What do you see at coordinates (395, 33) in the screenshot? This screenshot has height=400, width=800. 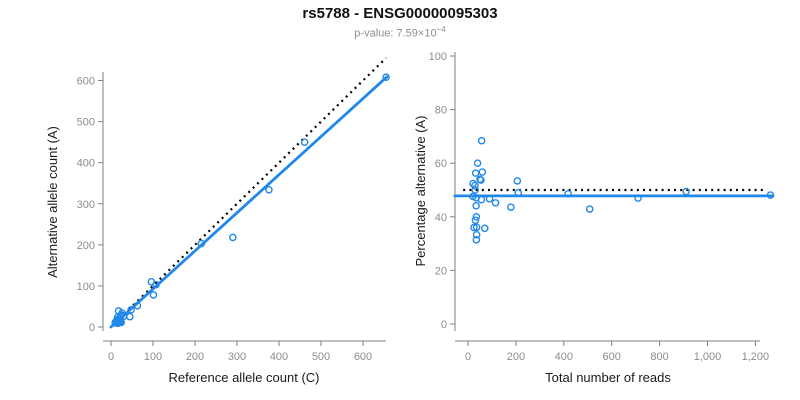 I see `p-value-text: p-value: 7.59×10` at bounding box center [395, 33].